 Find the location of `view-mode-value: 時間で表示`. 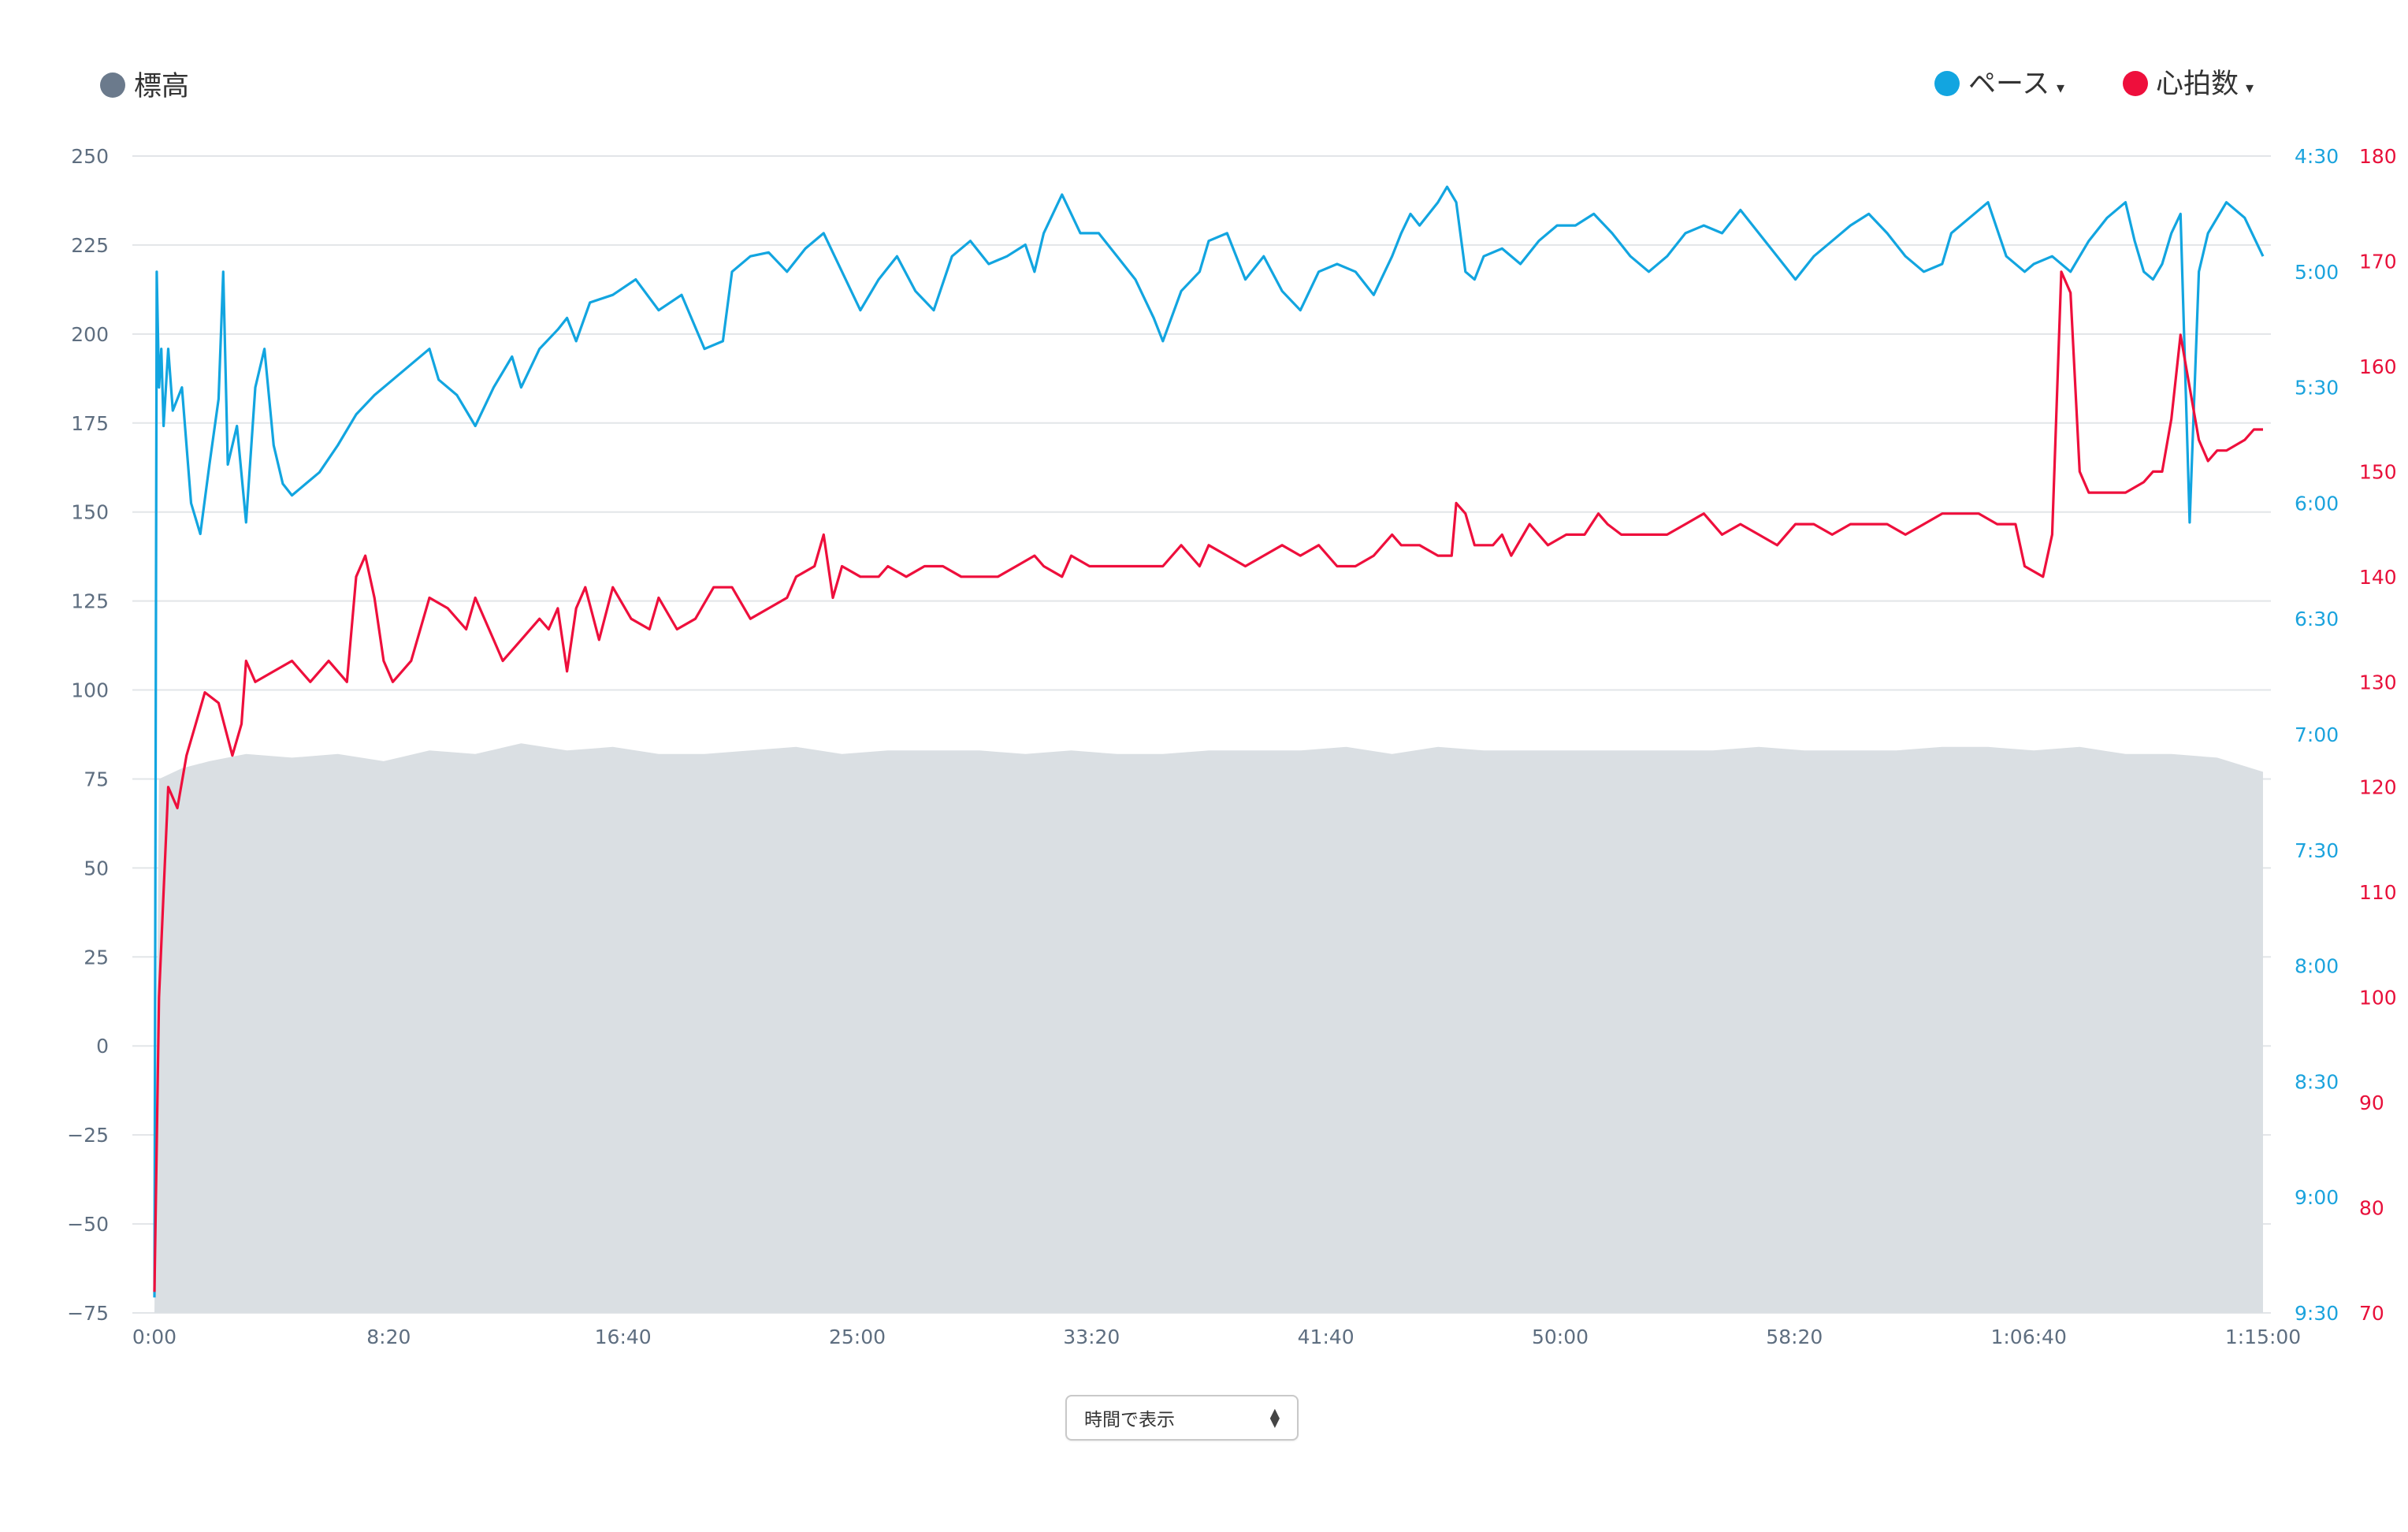

view-mode-value: 時間で表示 is located at coordinates (1130, 1420).